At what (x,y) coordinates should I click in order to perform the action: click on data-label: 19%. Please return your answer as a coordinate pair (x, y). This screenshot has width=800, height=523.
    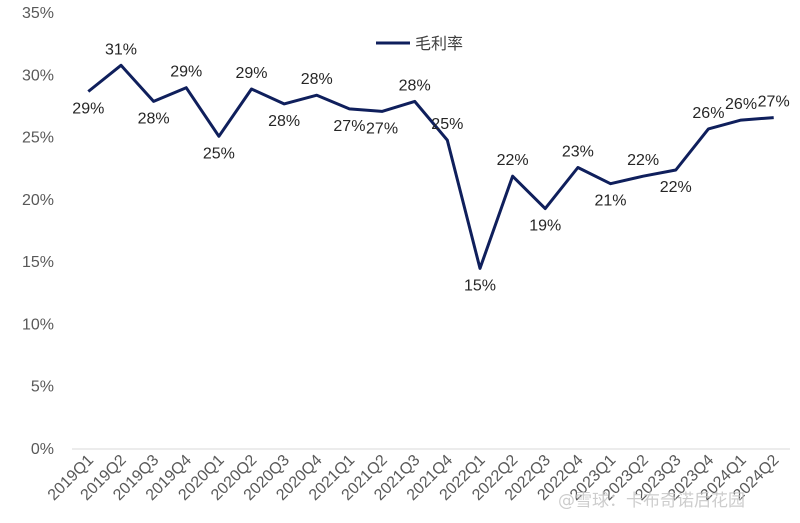
    Looking at the image, I should click on (545, 226).